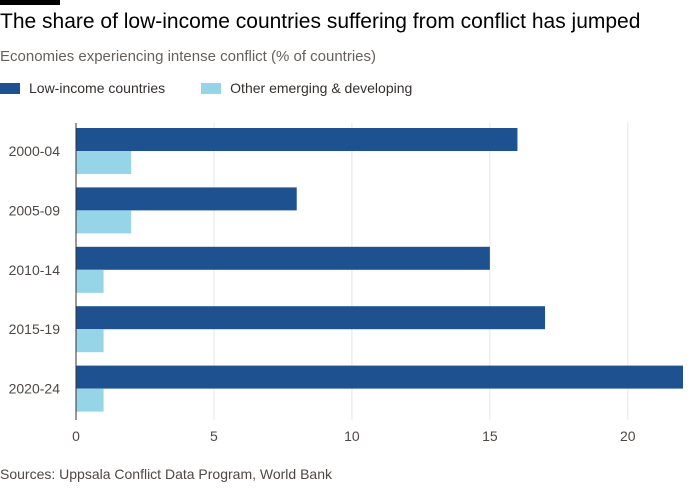 Image resolution: width=700 pixels, height=500 pixels. What do you see at coordinates (628, 436) in the screenshot?
I see `x-tick-label-20: 20` at bounding box center [628, 436].